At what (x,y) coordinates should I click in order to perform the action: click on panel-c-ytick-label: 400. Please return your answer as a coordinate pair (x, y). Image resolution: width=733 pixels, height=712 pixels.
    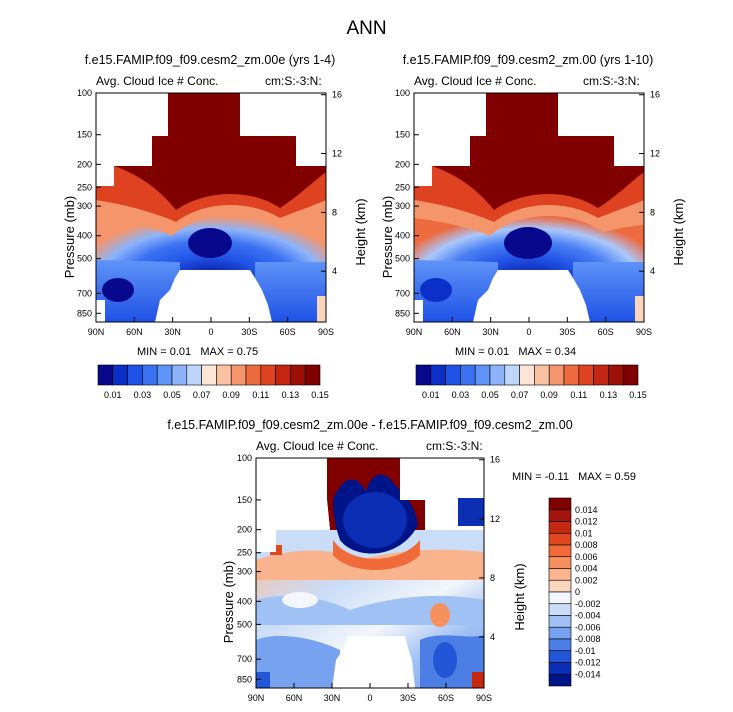
    Looking at the image, I should click on (244, 601).